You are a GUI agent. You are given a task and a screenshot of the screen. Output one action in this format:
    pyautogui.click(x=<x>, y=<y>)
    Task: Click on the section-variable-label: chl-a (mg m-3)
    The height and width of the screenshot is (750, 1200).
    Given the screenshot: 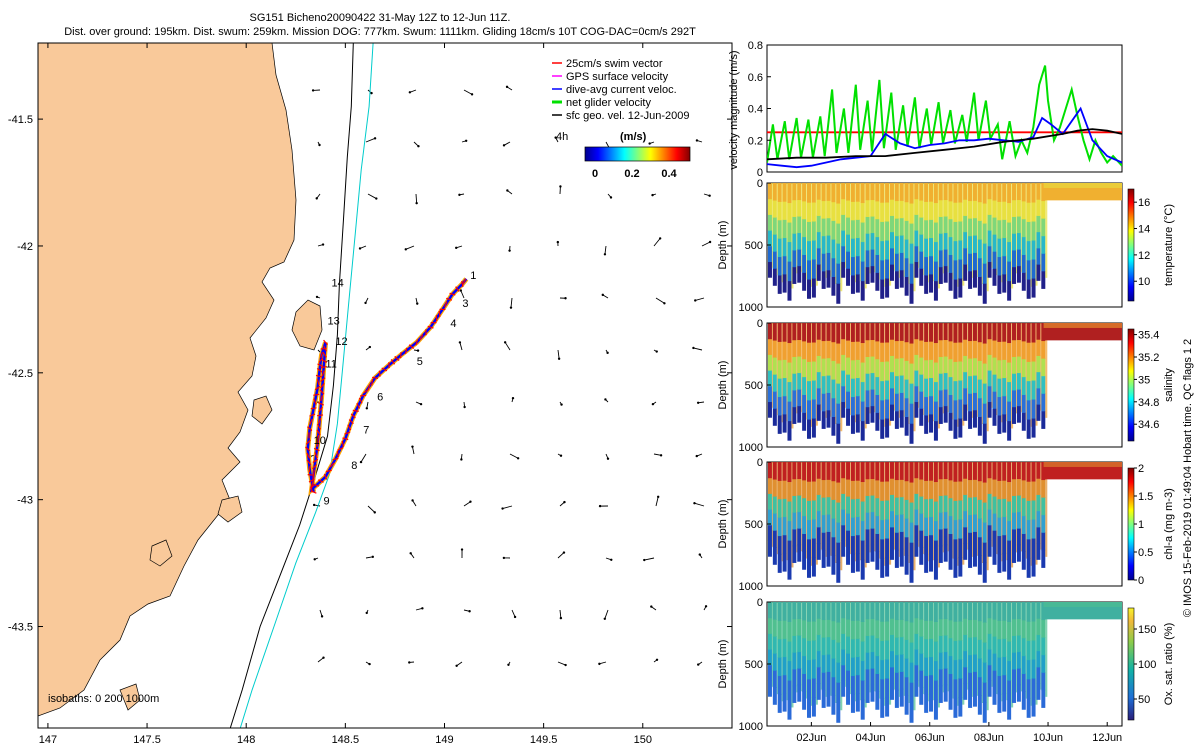 What is the action you would take?
    pyautogui.click(x=1169, y=524)
    